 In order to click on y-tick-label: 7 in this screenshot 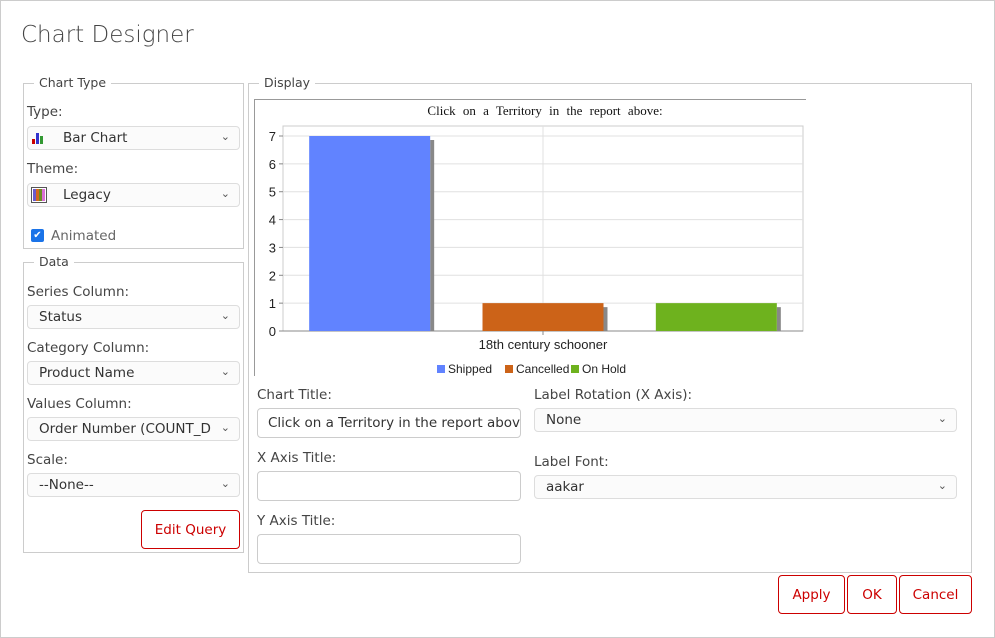, I will do `click(272, 136)`.